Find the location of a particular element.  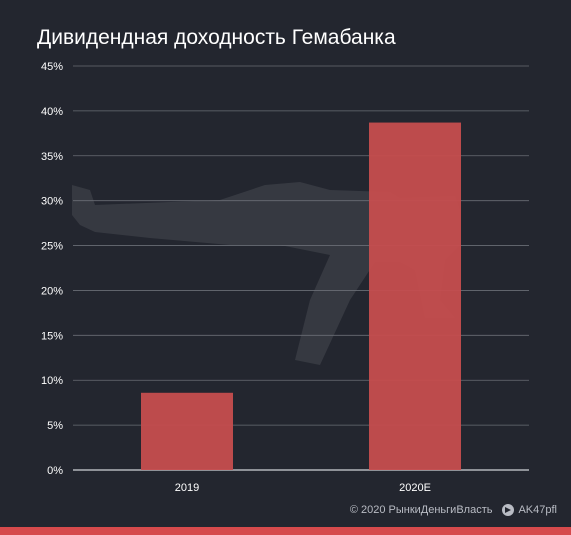

footer: © 2020 РынкиДеньгиВласть AK47pfl is located at coordinates (453, 510).